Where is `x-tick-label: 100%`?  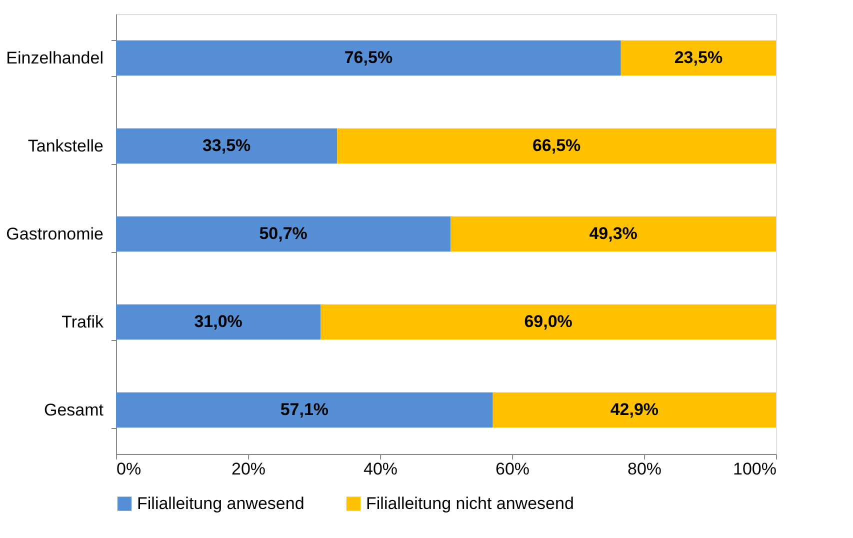
x-tick-label: 100% is located at coordinates (754, 469).